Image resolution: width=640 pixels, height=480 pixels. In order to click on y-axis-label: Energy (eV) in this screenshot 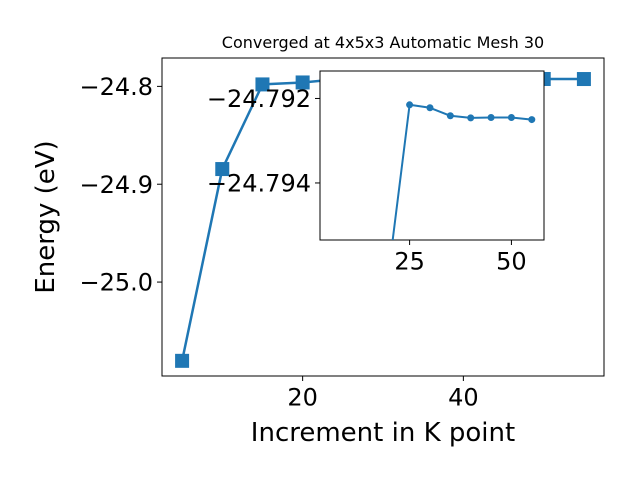, I will do `click(46, 216)`.